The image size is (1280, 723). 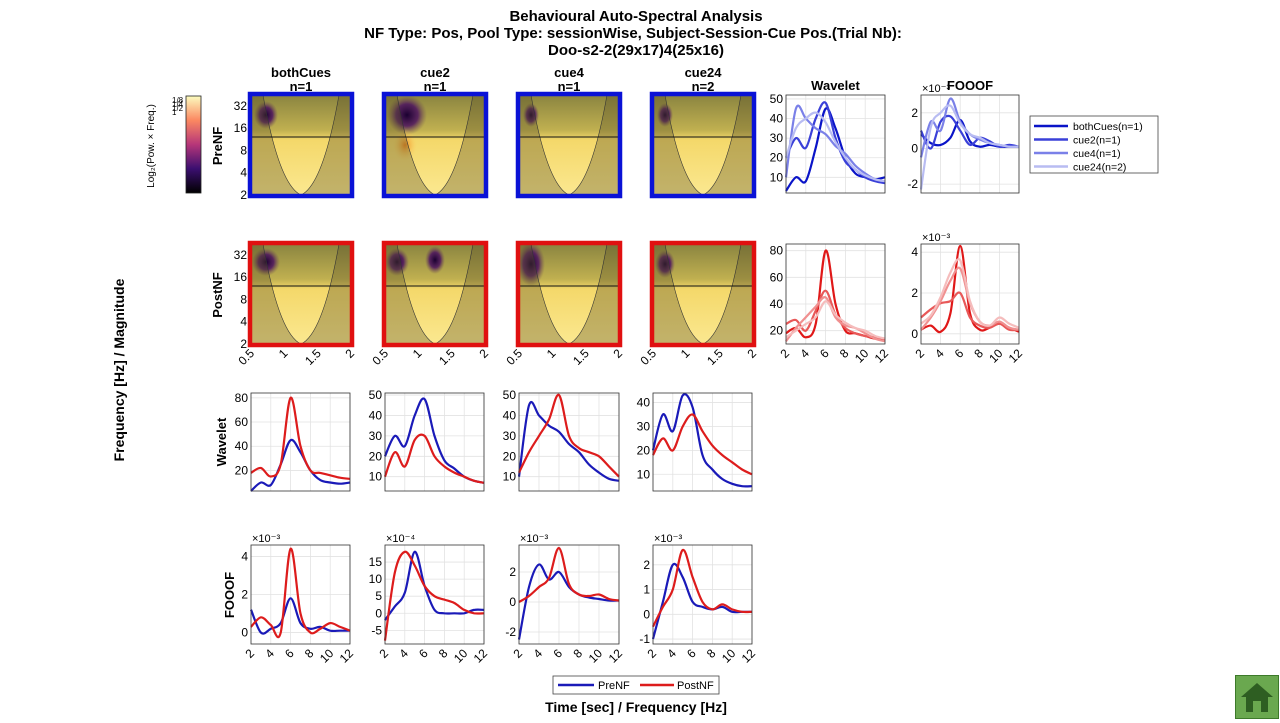 I want to click on line-panel-cmp-wavelet-cue4: 10 20 30 40 50, so click(x=561, y=440).